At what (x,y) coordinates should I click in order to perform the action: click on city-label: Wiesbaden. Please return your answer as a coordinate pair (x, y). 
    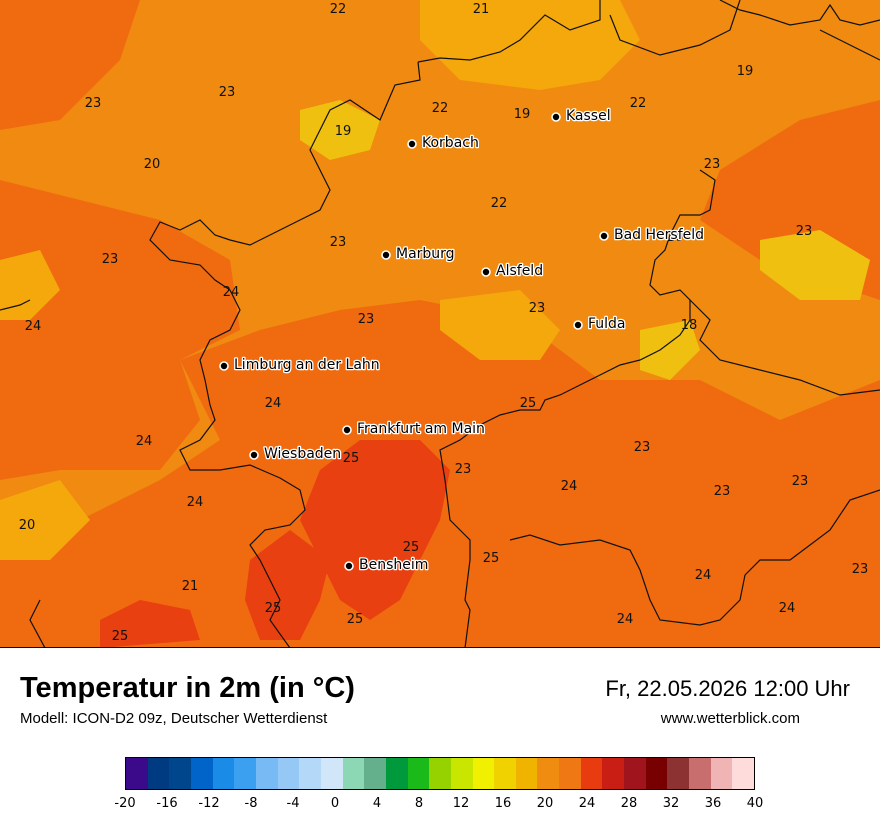
    Looking at the image, I should click on (302, 454).